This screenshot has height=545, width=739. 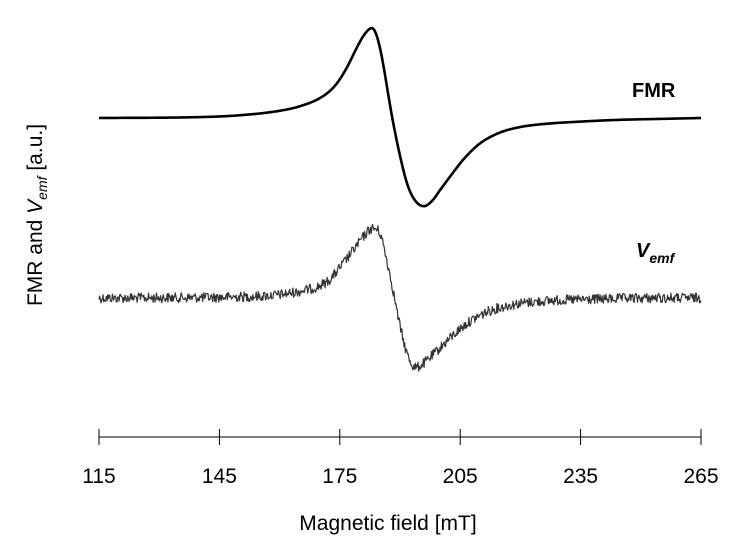 I want to click on x-tick-label: 175, so click(x=339, y=476).